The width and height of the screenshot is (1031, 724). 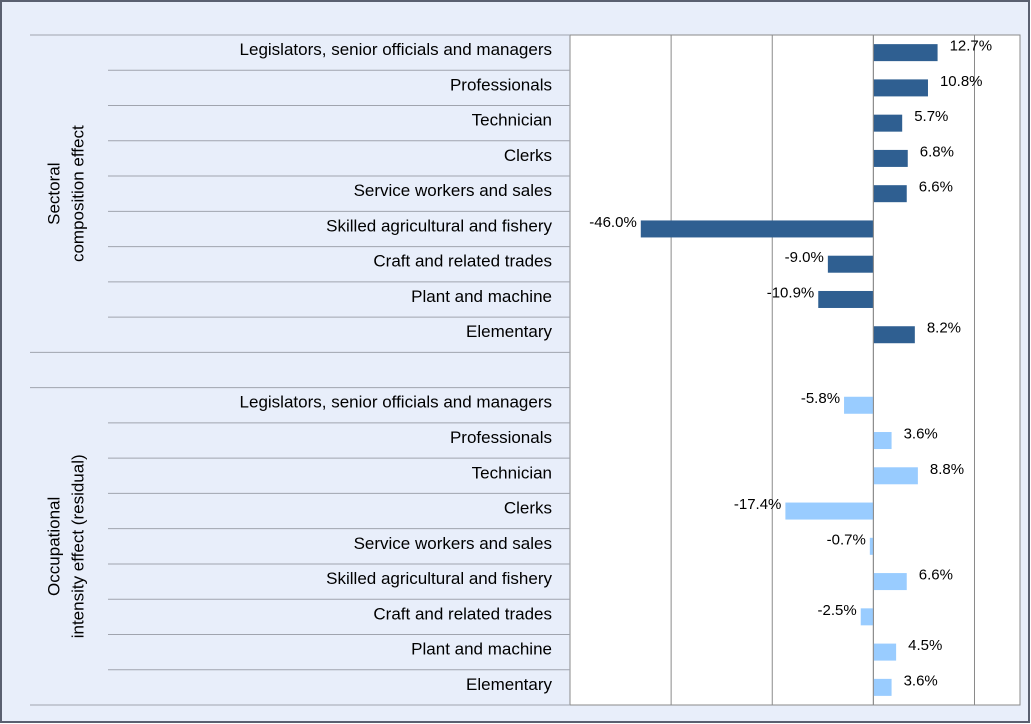 I want to click on group-label: Occupational, so click(x=53, y=546).